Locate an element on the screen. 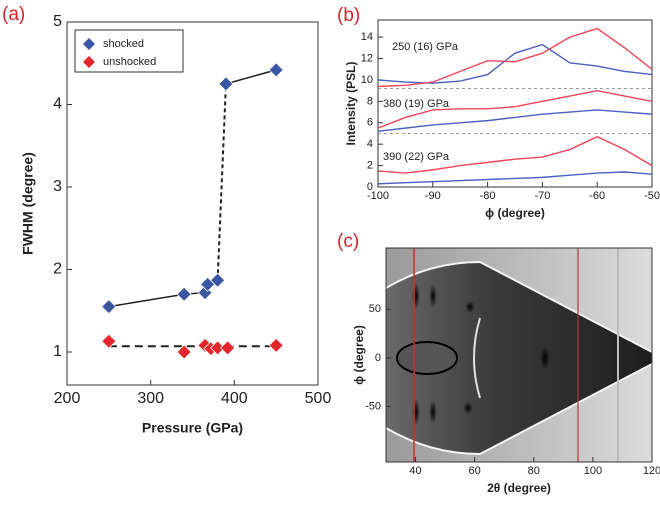 The height and width of the screenshot is (518, 660). x-tick-label: 40 is located at coordinates (415, 471).